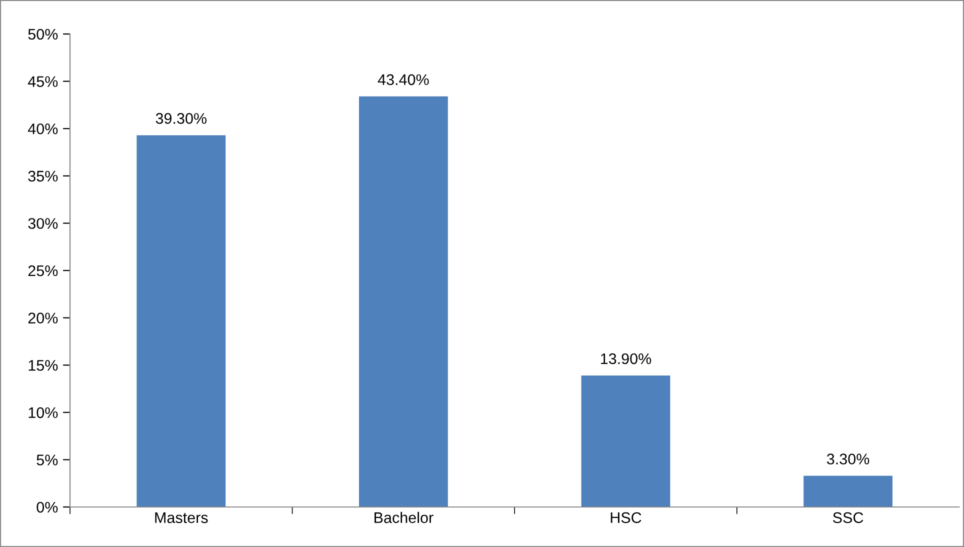  Describe the element at coordinates (43, 318) in the screenshot. I see `y-tick-label: 20%` at that location.